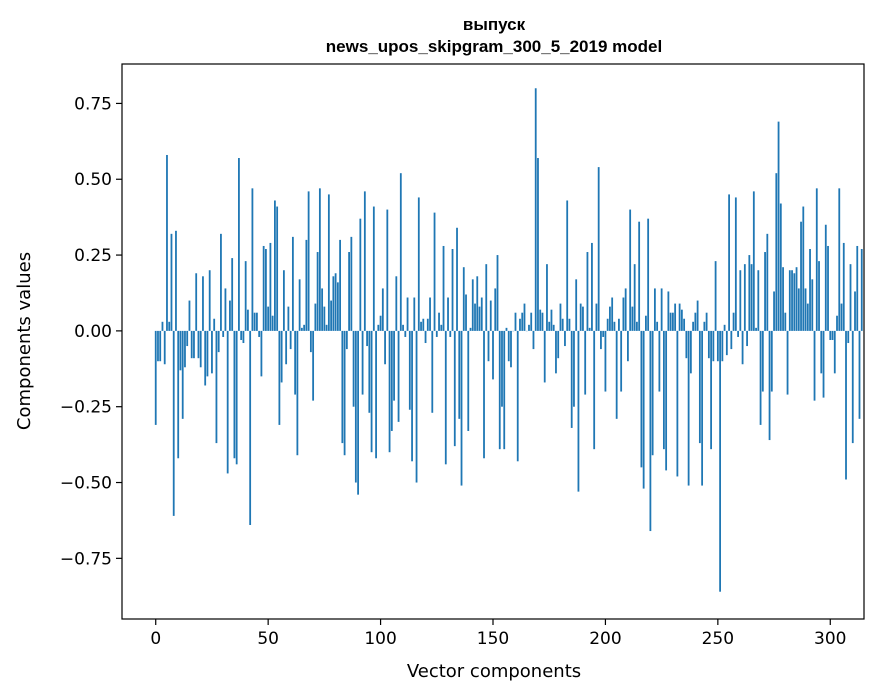 This screenshot has width=880, height=700. I want to click on y-tick-label: −0.75, so click(86, 559).